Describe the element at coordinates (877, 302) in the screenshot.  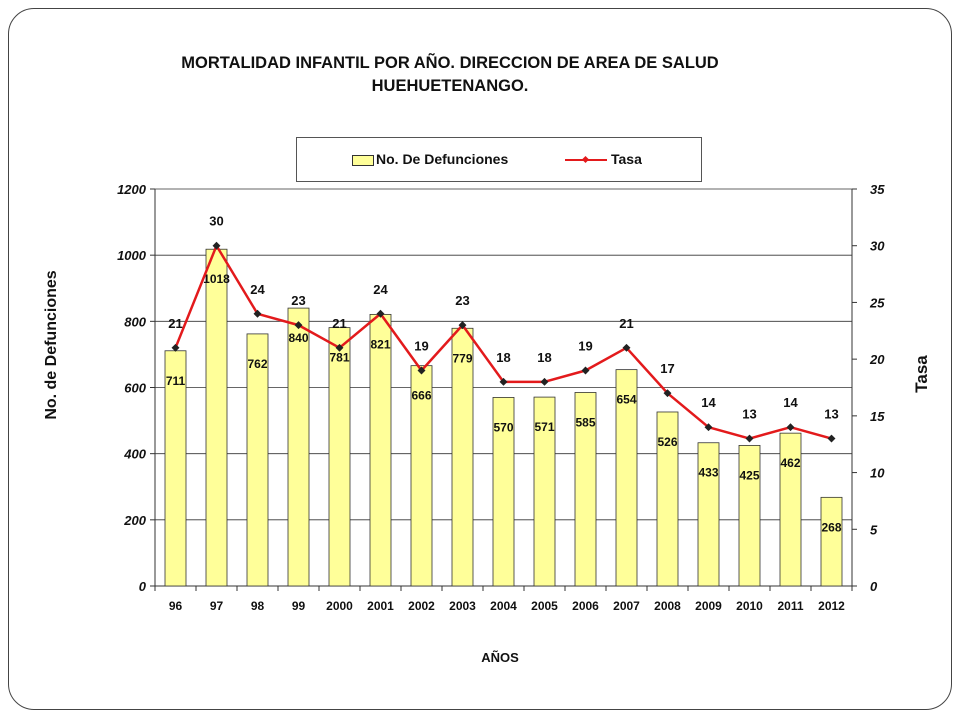
I see `y-tick-label-right: 25` at that location.